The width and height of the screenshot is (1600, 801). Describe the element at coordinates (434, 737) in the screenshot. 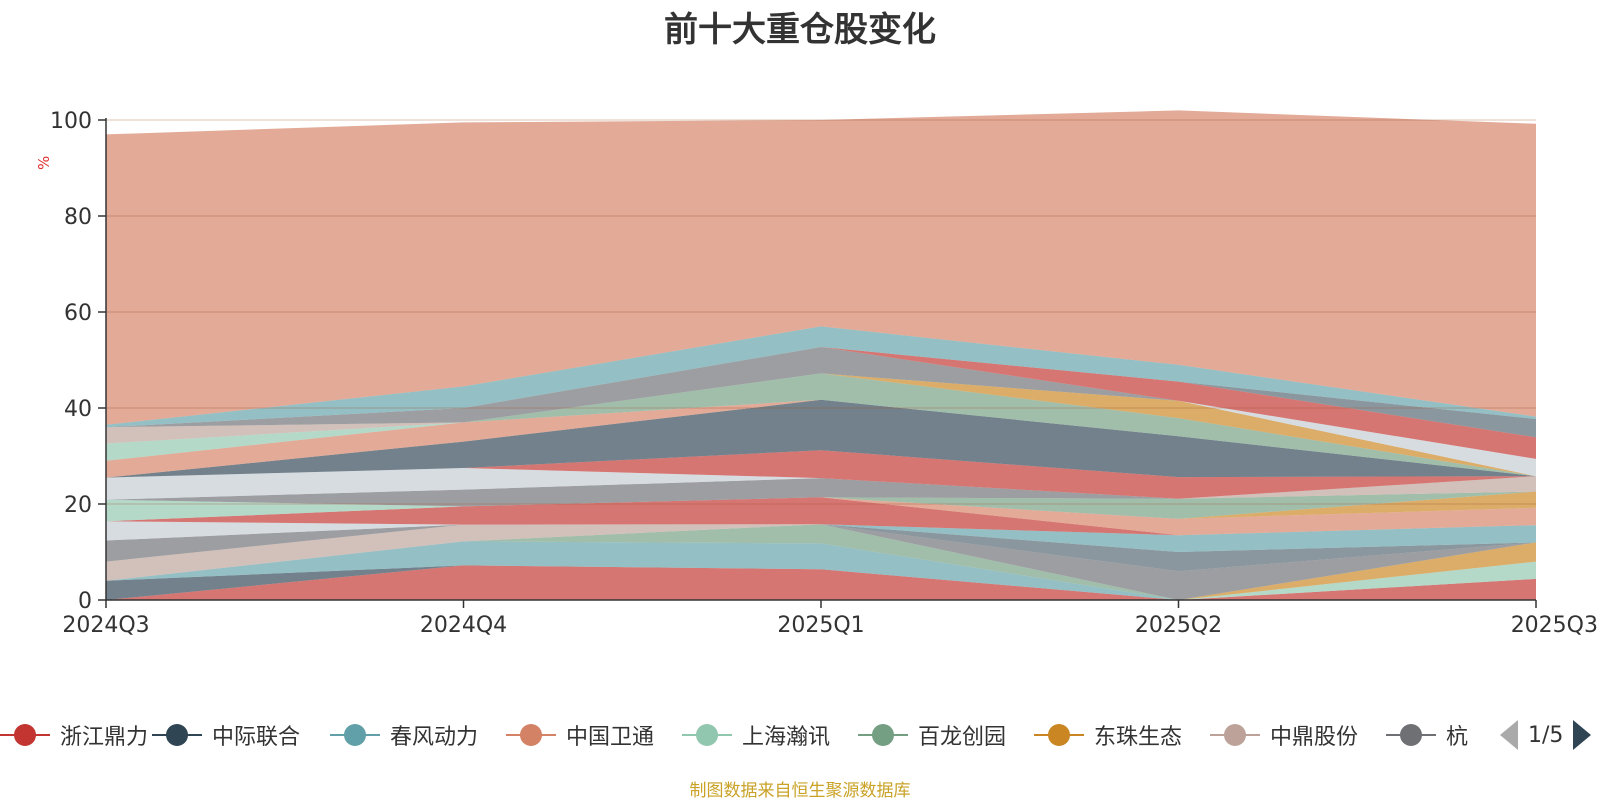

I see `legend-label: 春风动力` at that location.